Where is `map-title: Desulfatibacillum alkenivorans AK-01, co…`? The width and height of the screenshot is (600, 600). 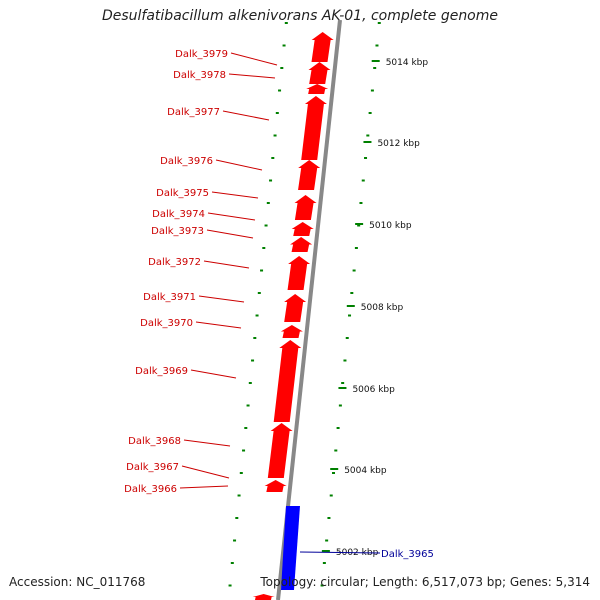 map-title: Desulfatibacillum alkenivorans AK-01, co… is located at coordinates (300, 16).